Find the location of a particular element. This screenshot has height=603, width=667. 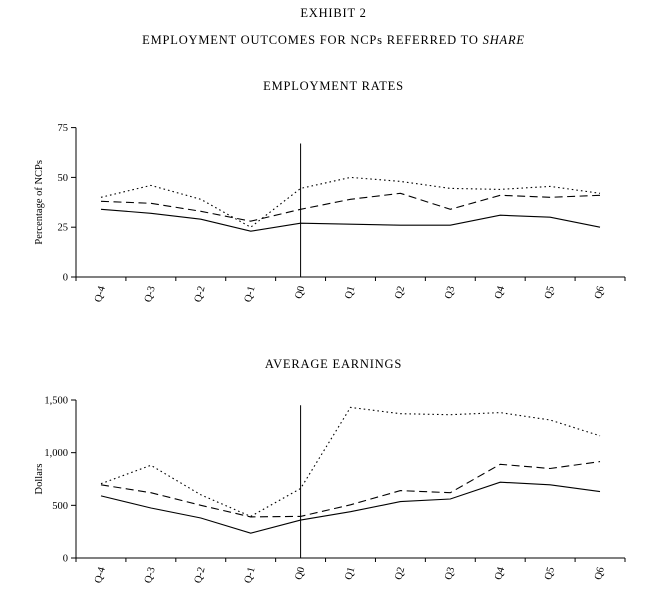

y-tick-label: 1,000 is located at coordinates (56, 453).